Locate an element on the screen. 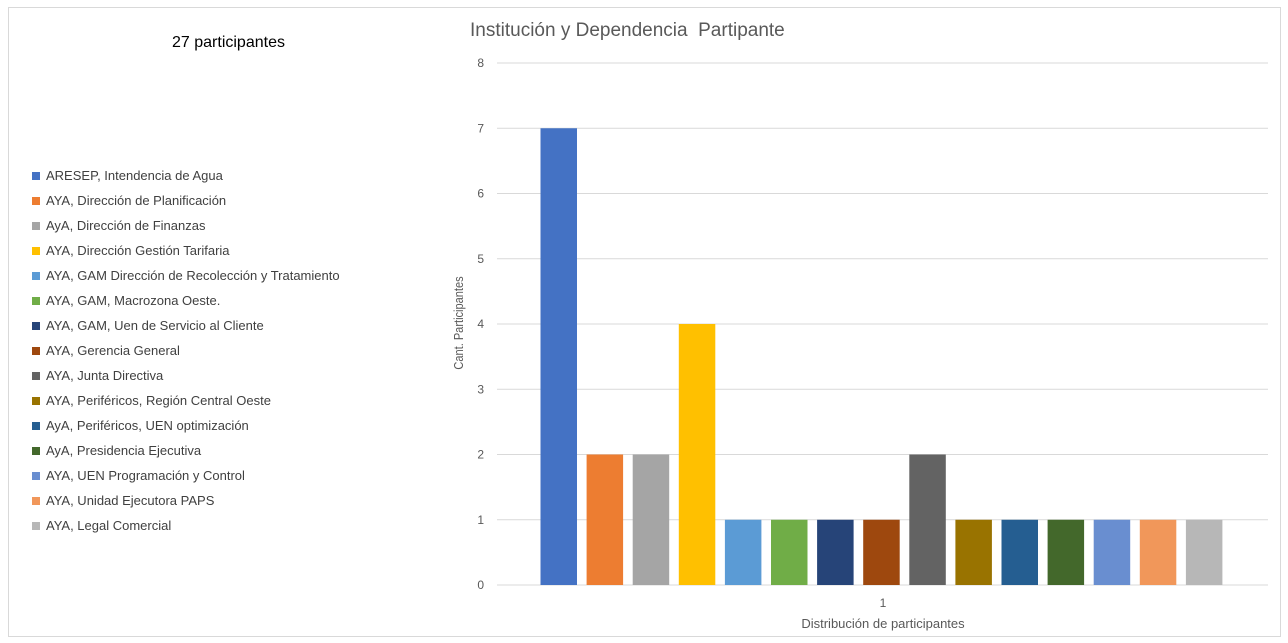  legend-item: AYA, Periféricos, Región Central Oeste is located at coordinates (232, 400).